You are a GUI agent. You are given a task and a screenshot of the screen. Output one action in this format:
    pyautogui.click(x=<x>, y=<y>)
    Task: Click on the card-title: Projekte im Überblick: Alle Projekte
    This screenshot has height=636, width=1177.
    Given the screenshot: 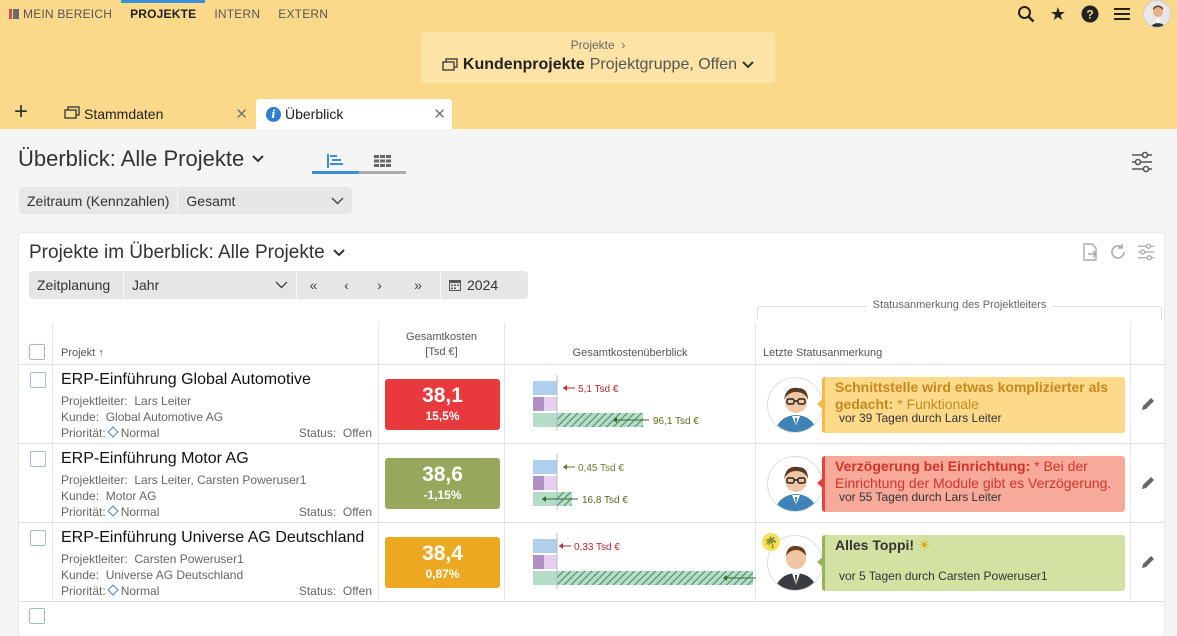 What is the action you would take?
    pyautogui.click(x=187, y=253)
    